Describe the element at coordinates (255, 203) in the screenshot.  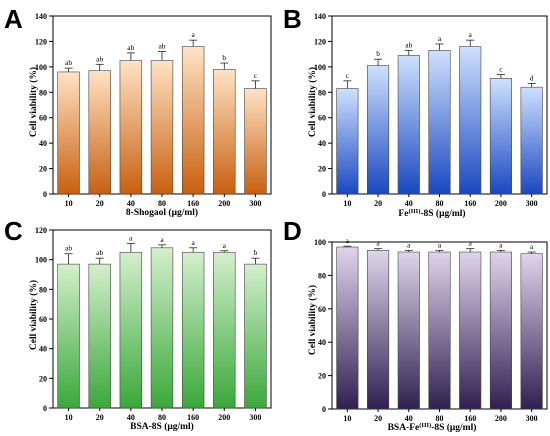
I see `x-tick-label-a-300: 300` at that location.